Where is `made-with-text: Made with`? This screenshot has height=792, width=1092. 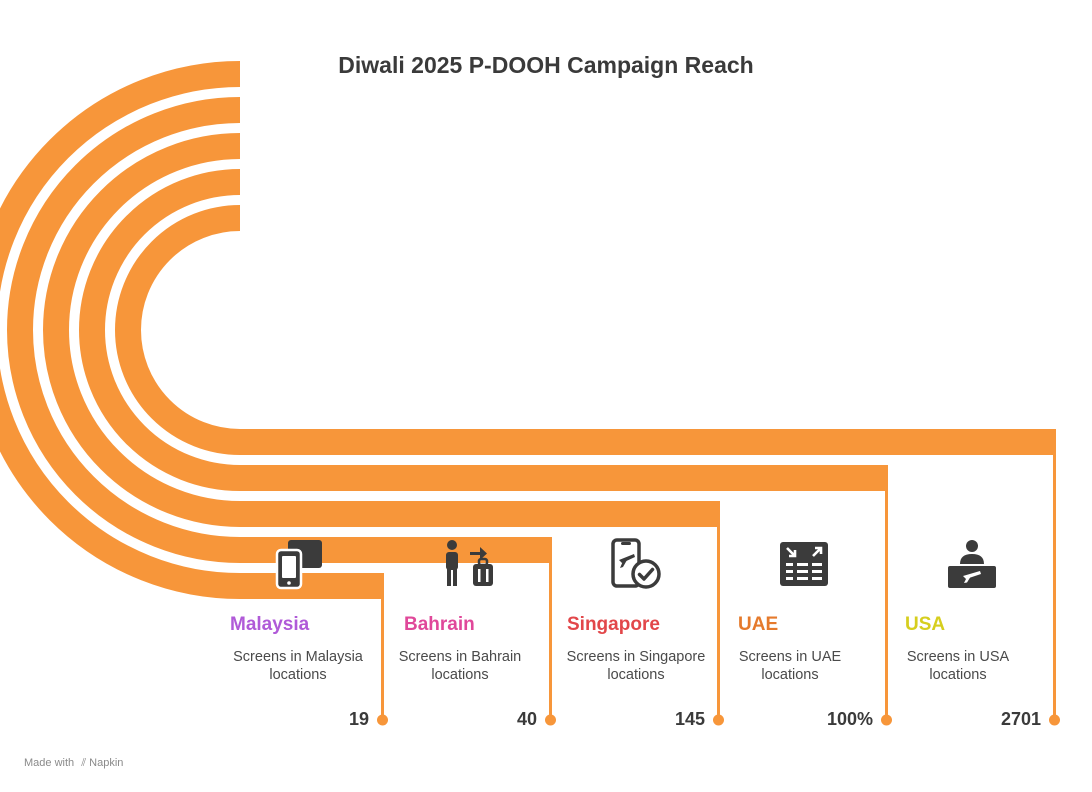
made-with-text: Made with is located at coordinates (49, 763).